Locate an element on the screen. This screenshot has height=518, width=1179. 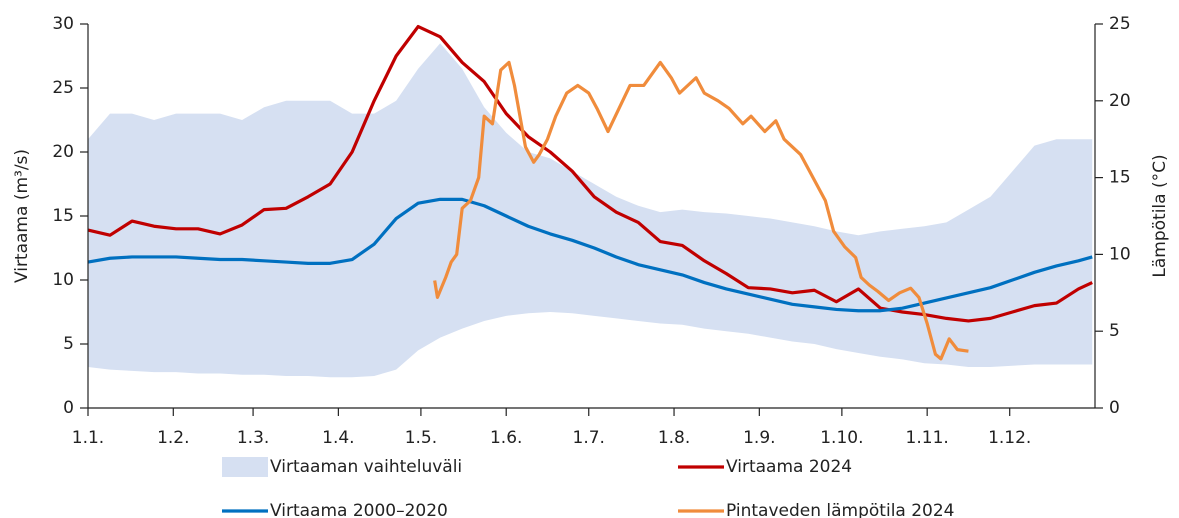
x-tick-label: 1.4. is located at coordinates (338, 438).